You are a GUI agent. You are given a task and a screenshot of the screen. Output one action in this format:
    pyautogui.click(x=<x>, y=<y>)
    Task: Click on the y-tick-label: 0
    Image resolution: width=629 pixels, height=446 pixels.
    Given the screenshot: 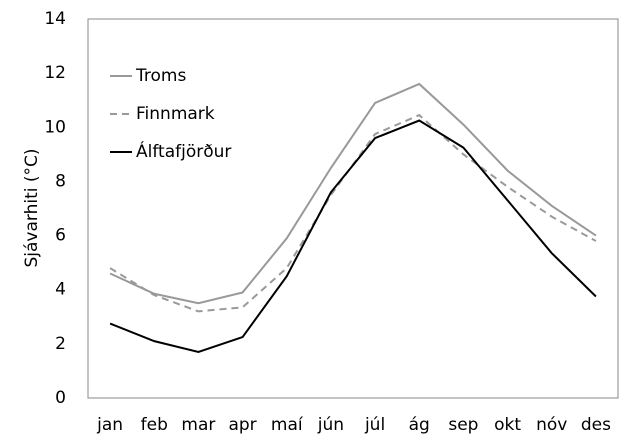 What is the action you would take?
    pyautogui.click(x=60, y=398)
    